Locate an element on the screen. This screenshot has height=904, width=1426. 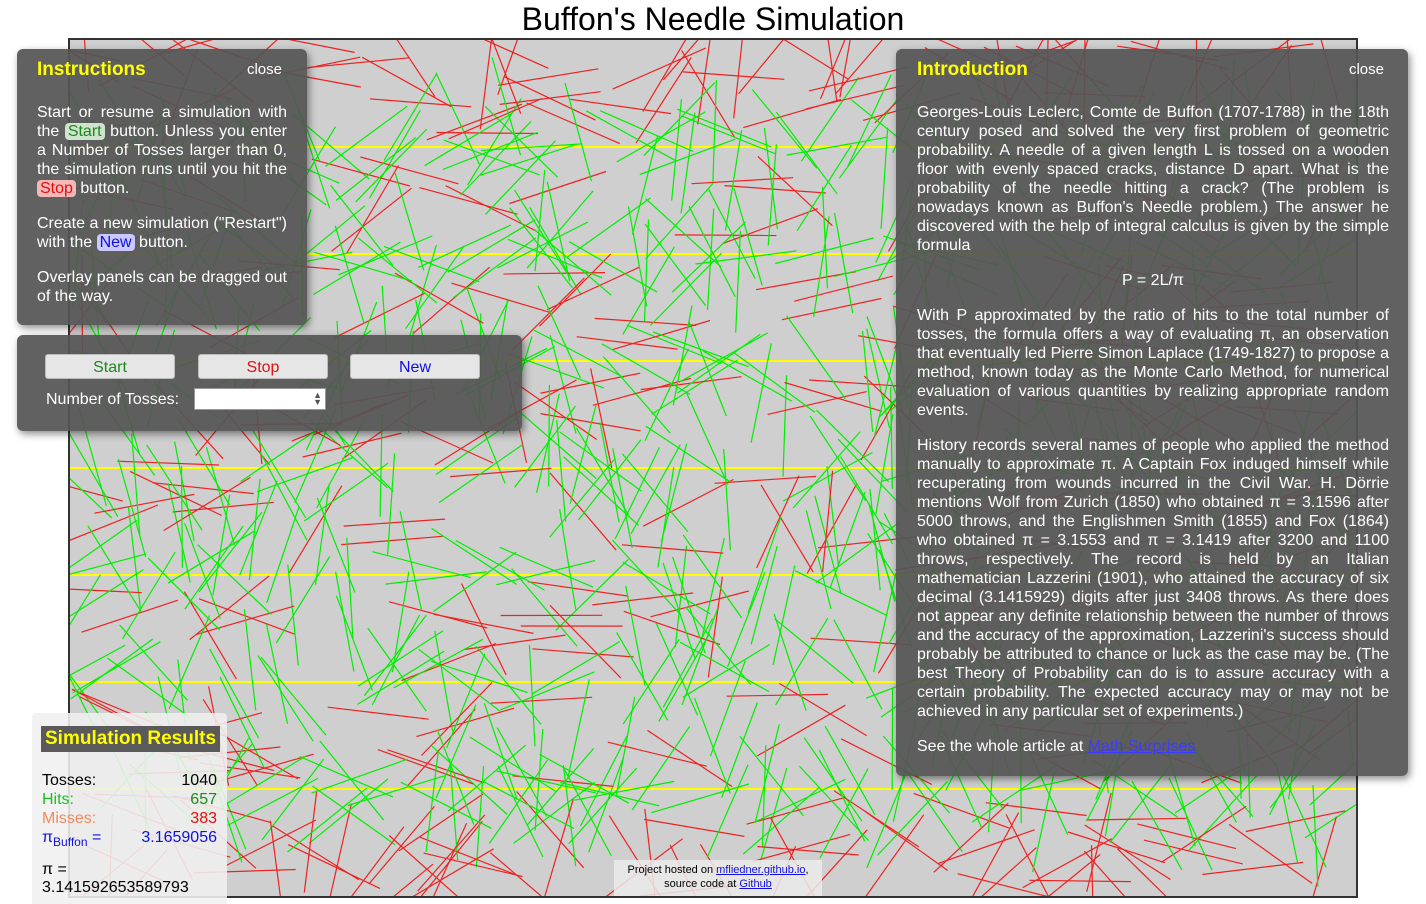
introduction-title: Introduction is located at coordinates (972, 69).